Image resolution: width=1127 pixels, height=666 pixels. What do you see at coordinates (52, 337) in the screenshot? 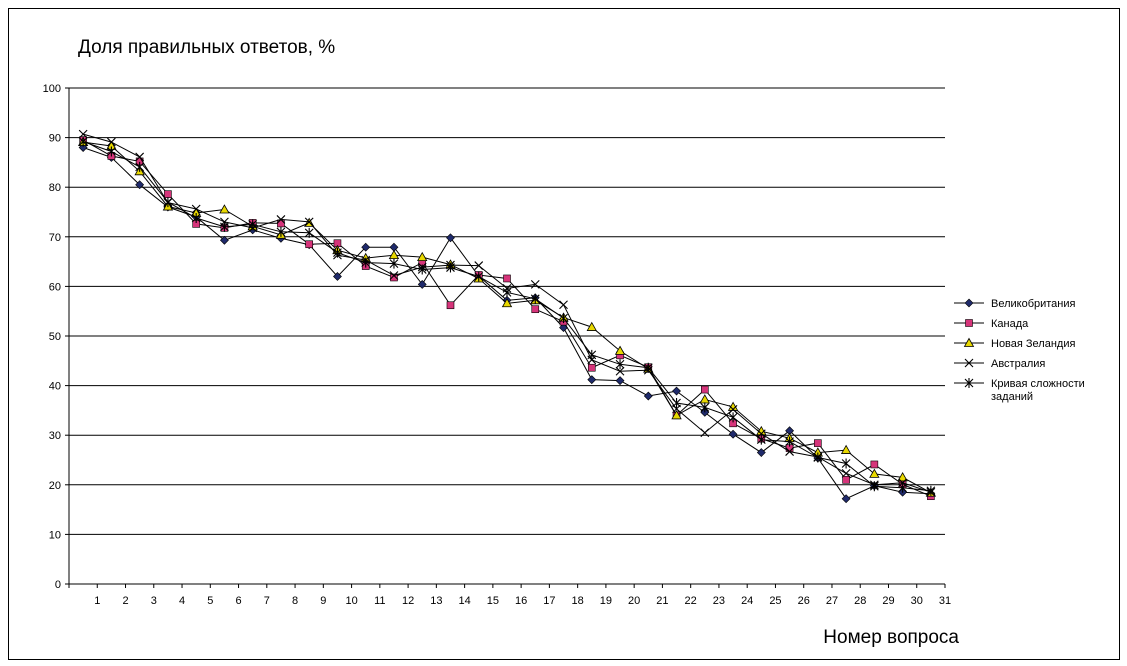
I see `y-axis-tick-labels: 0 10 20 30 40 50 60 70 80 90 100` at bounding box center [52, 337].